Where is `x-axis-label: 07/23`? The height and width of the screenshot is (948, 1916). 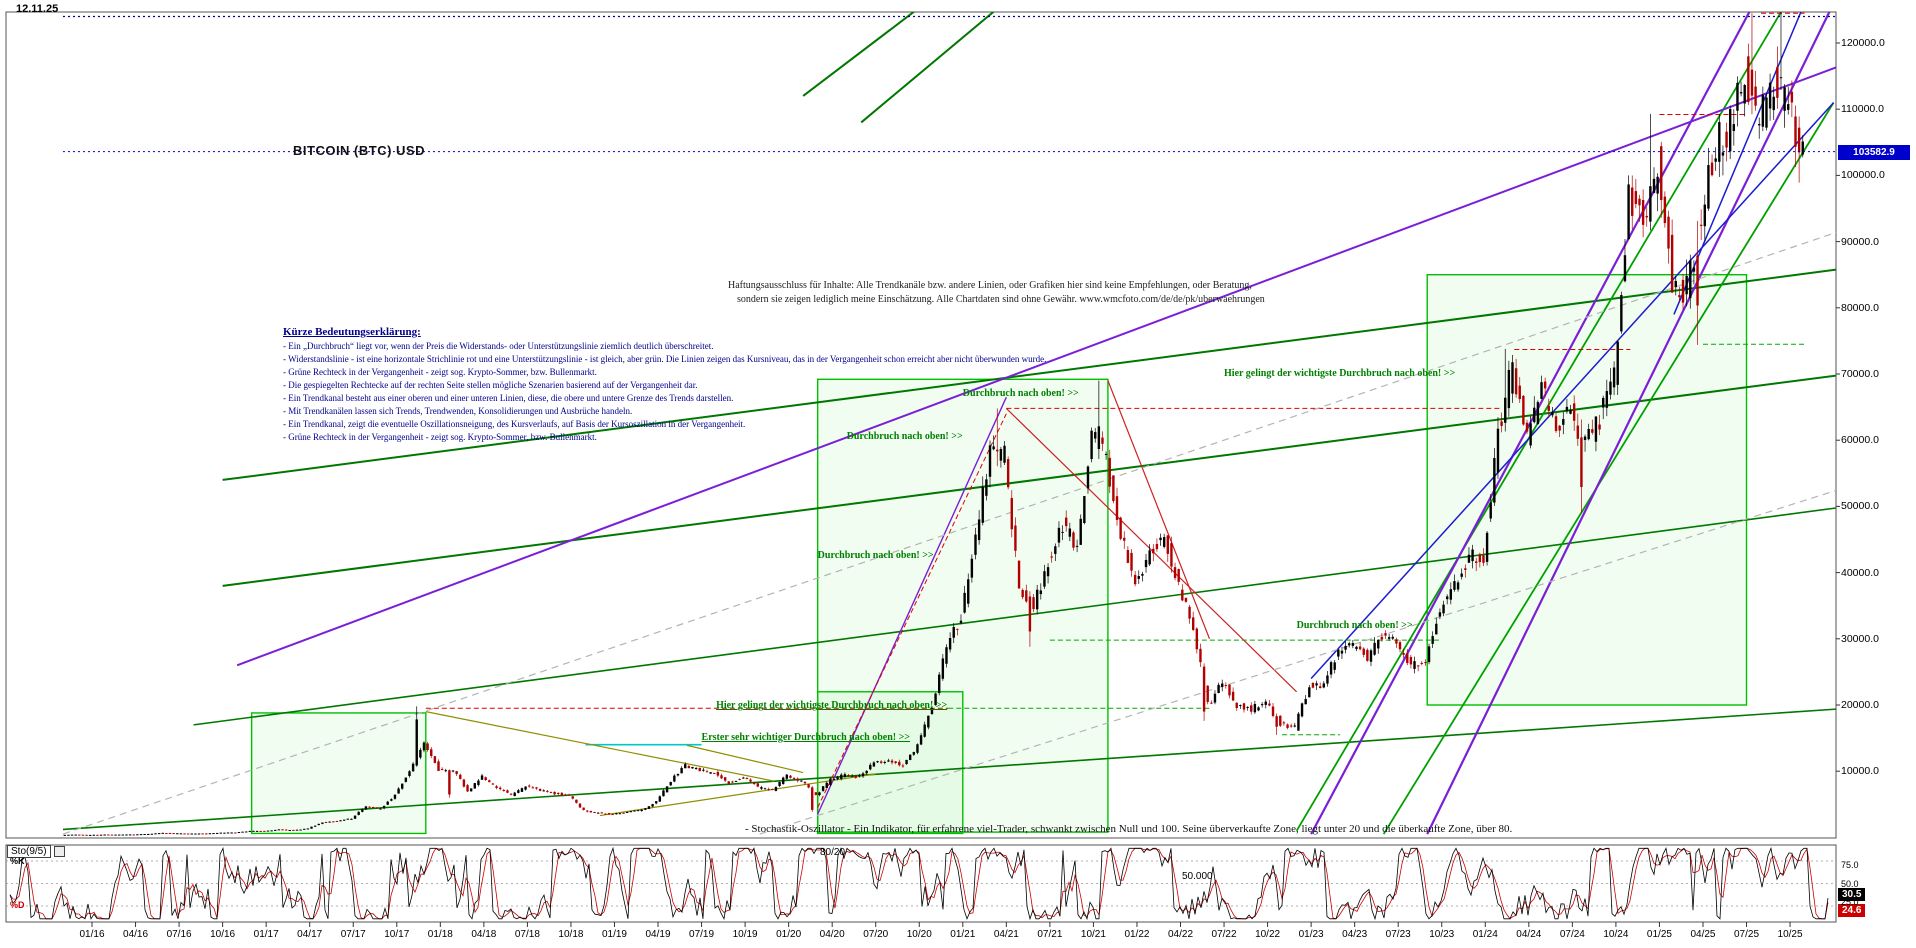
x-axis-label: 07/23 is located at coordinates (1398, 934).